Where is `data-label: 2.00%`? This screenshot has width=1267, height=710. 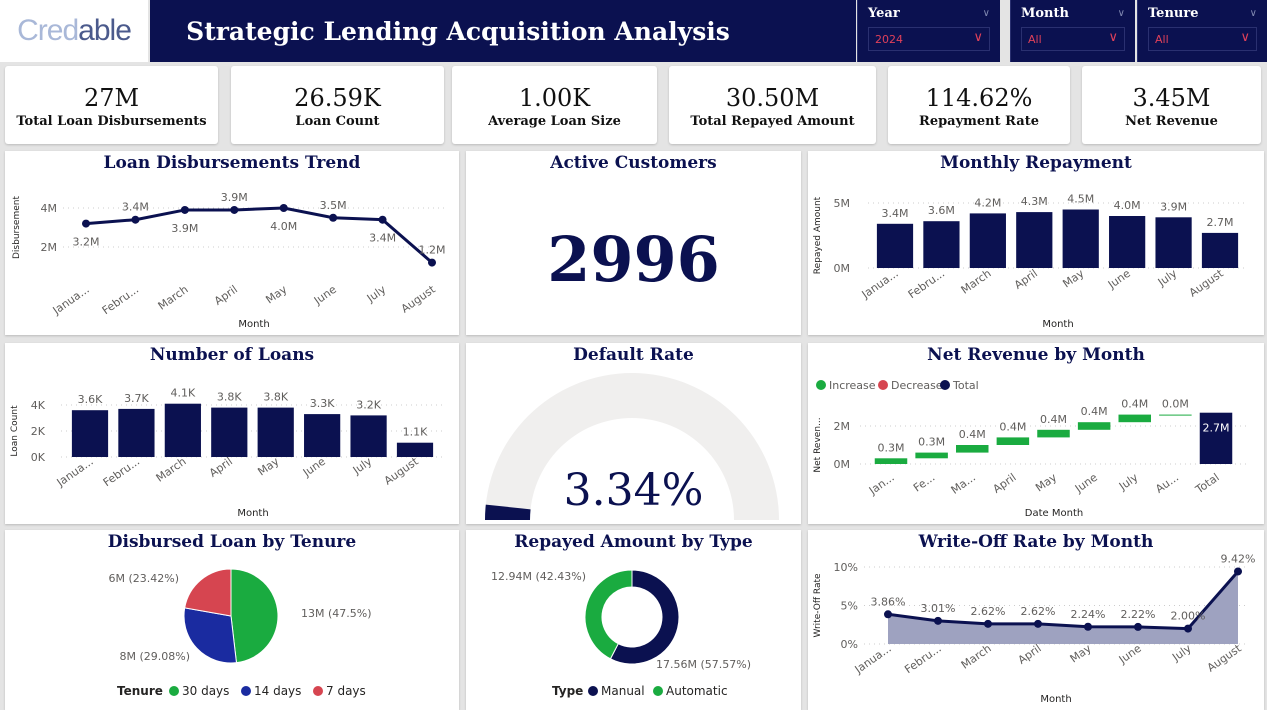 data-label: 2.00% is located at coordinates (1188, 616).